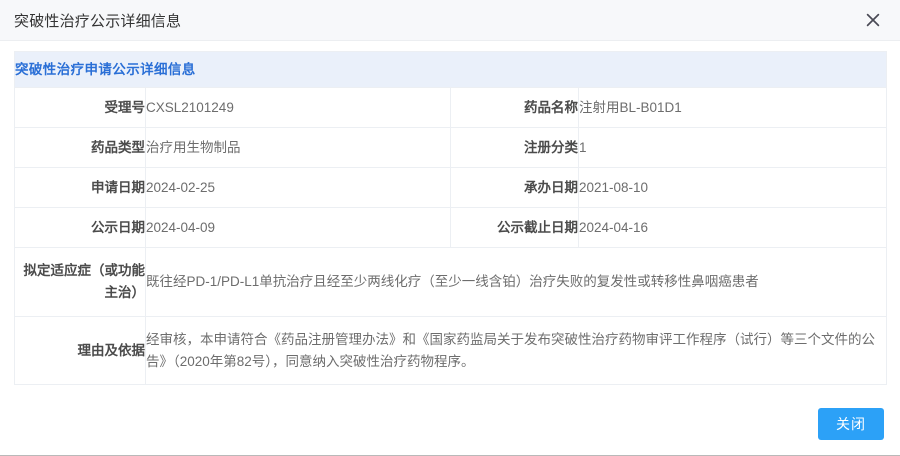 This screenshot has height=456, width=900. I want to click on table-row: 公示日期 2024-04-09 公示截止日期 2024-04-16, so click(451, 227).